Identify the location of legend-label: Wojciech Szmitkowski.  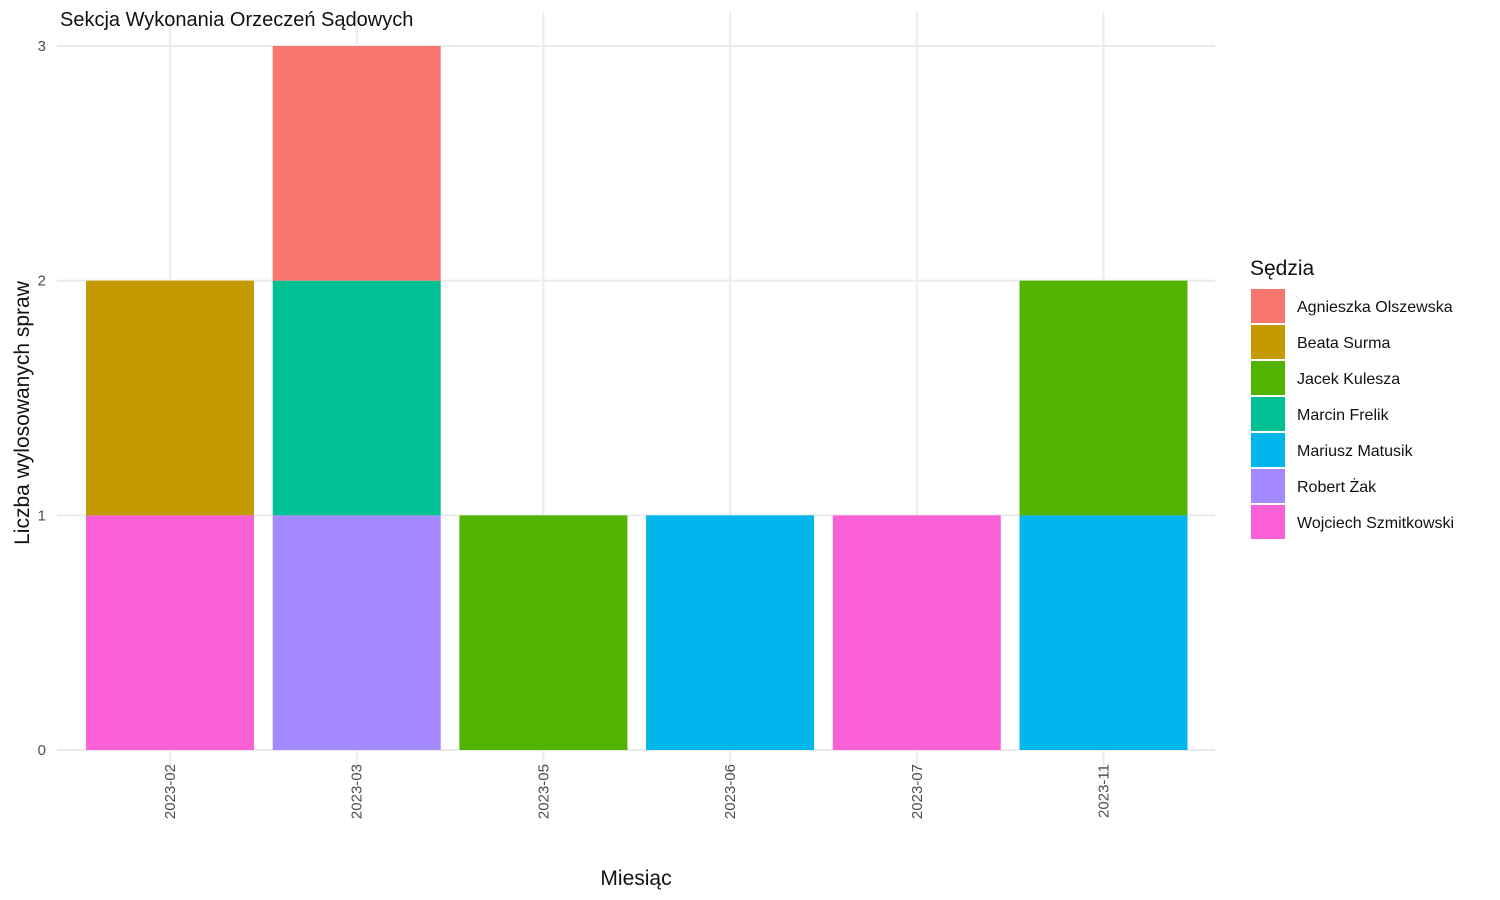
(1375, 523).